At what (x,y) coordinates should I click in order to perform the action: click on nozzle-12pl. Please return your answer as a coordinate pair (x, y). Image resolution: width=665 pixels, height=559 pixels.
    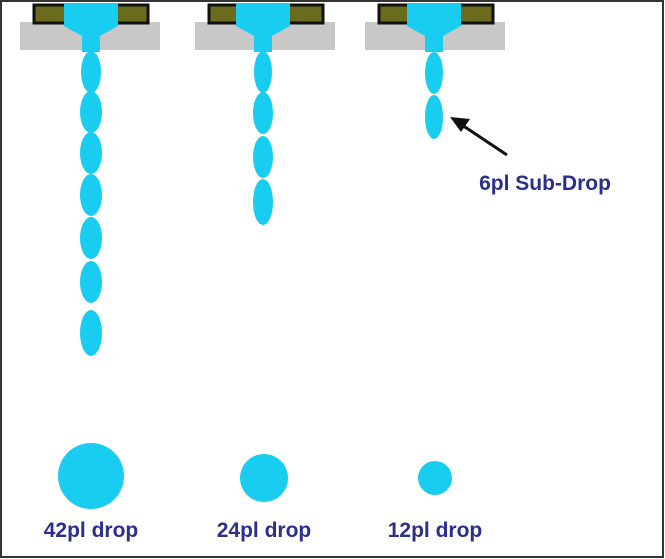
    Looking at the image, I should click on (435, 71).